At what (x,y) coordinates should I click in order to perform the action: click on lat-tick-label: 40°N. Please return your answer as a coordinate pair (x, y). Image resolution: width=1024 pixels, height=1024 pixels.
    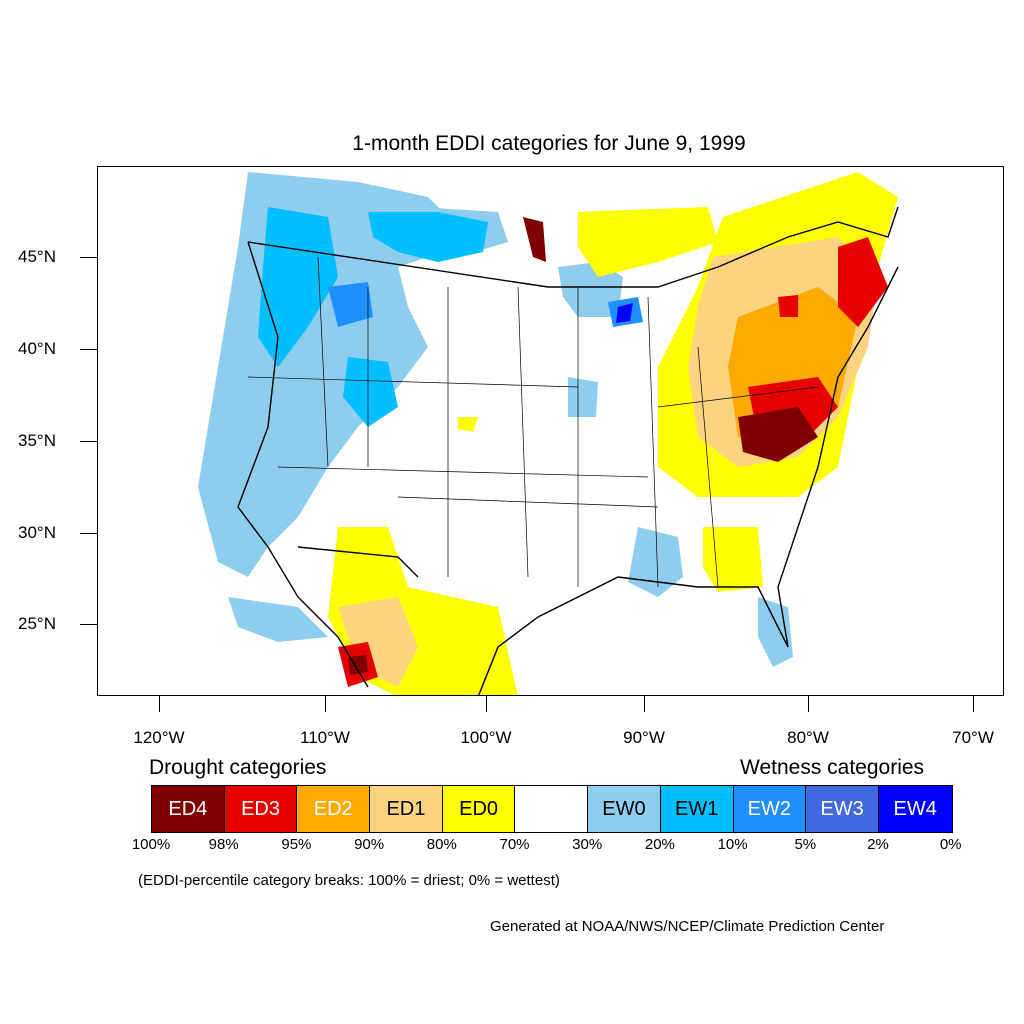
    Looking at the image, I should click on (37, 348).